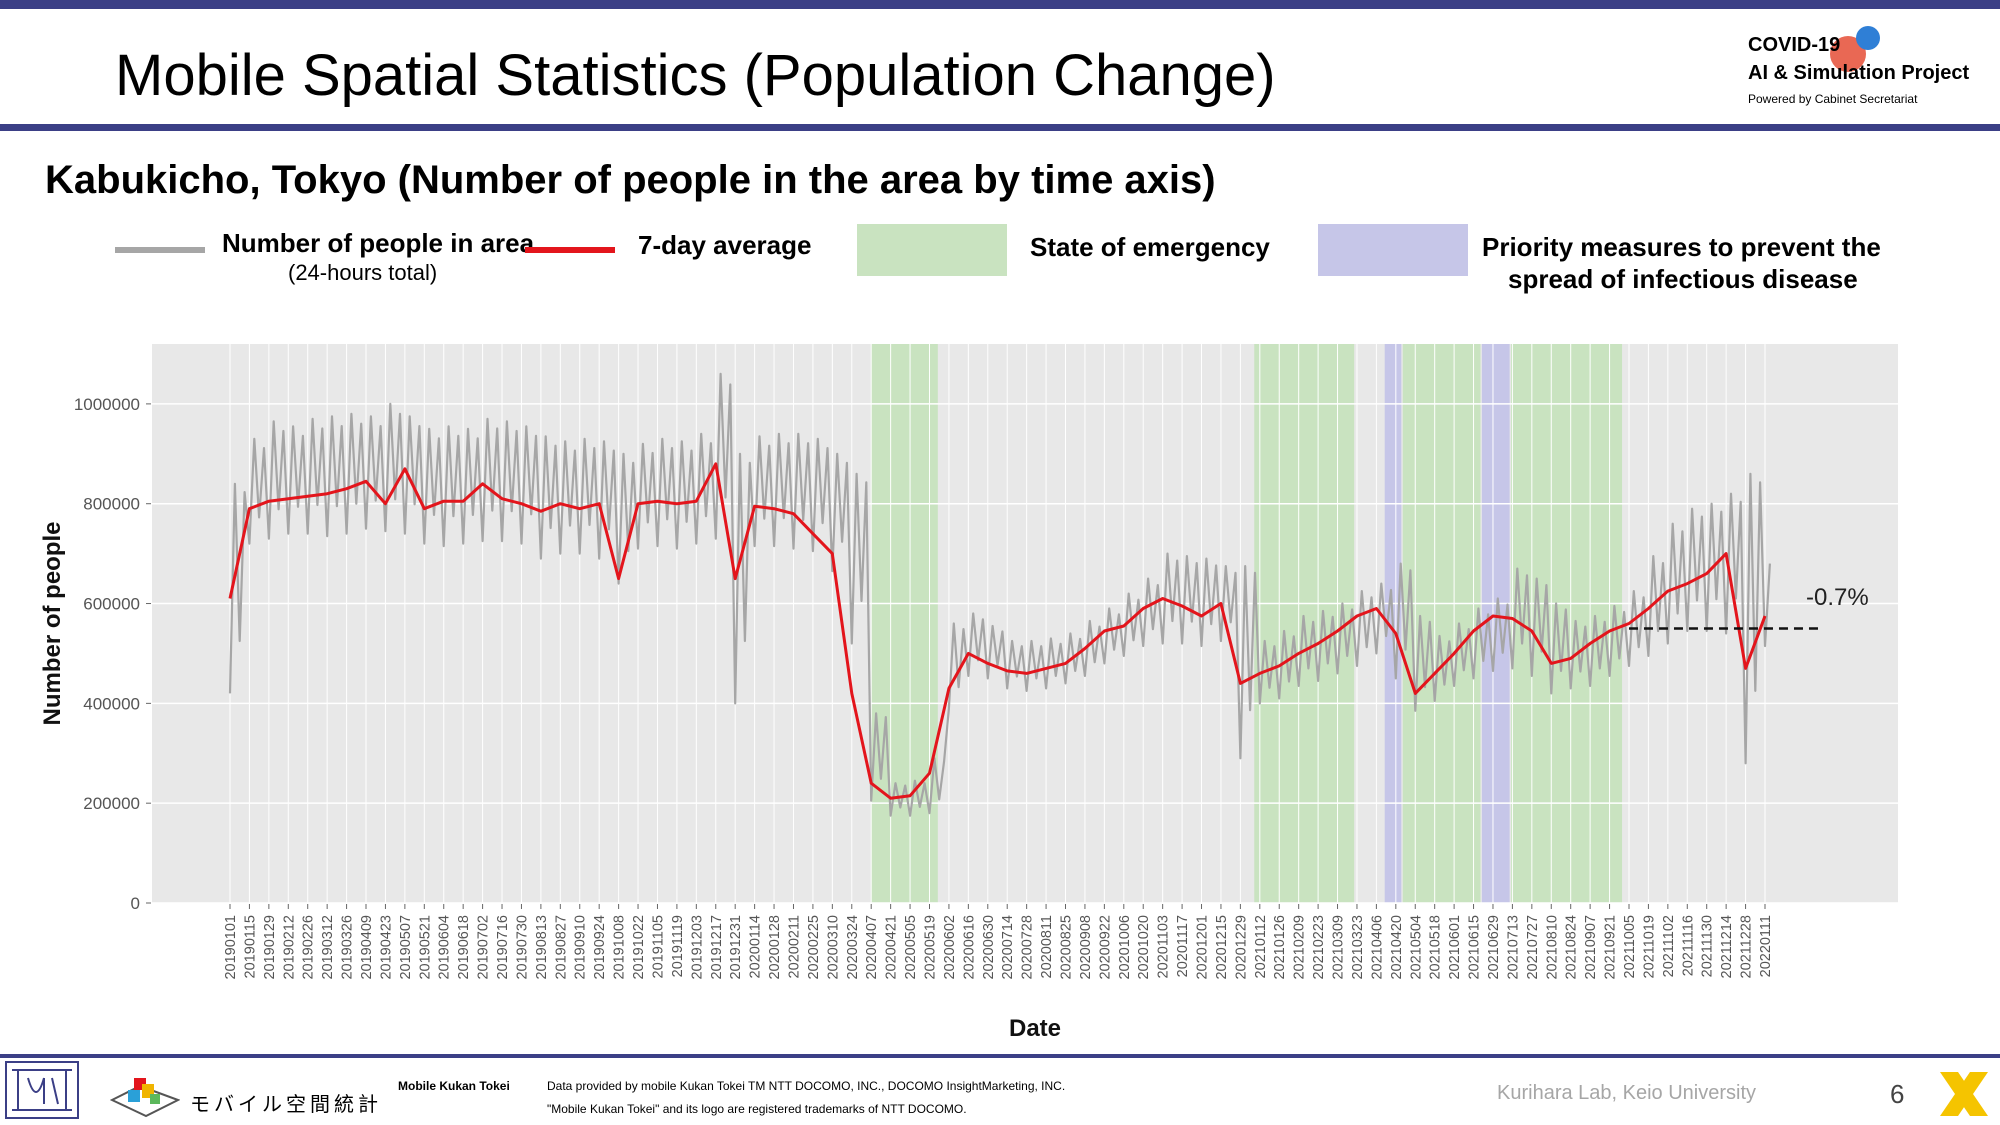 This screenshot has width=2000, height=1125. What do you see at coordinates (1513, 947) in the screenshot?
I see `x-tick-label-66: 20210713` at bounding box center [1513, 947].